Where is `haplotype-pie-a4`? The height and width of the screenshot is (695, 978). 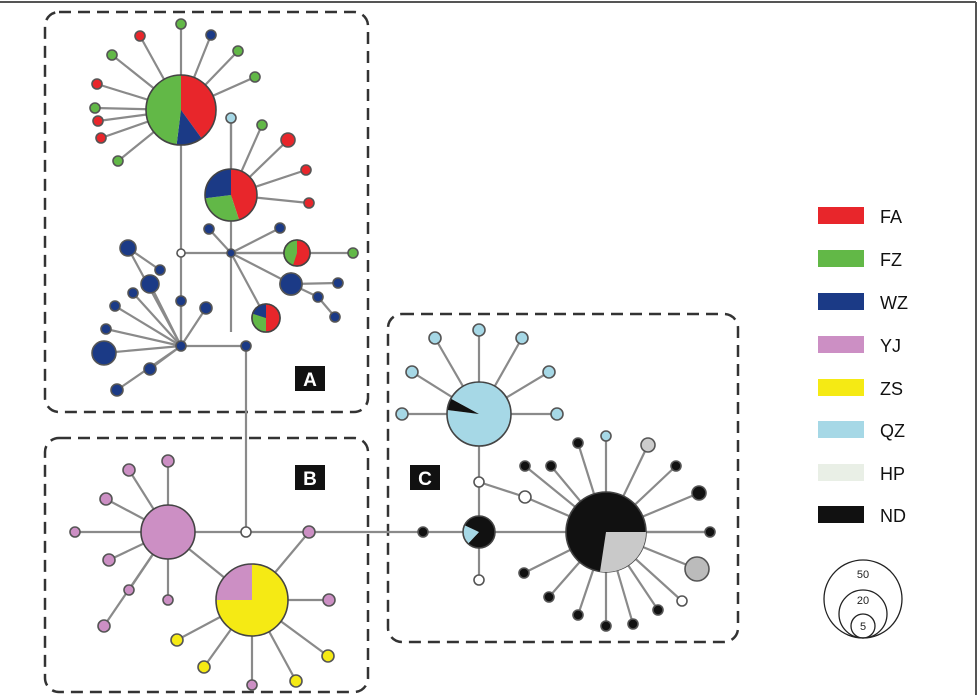
haplotype-pie-a4 is located at coordinates (266, 318).